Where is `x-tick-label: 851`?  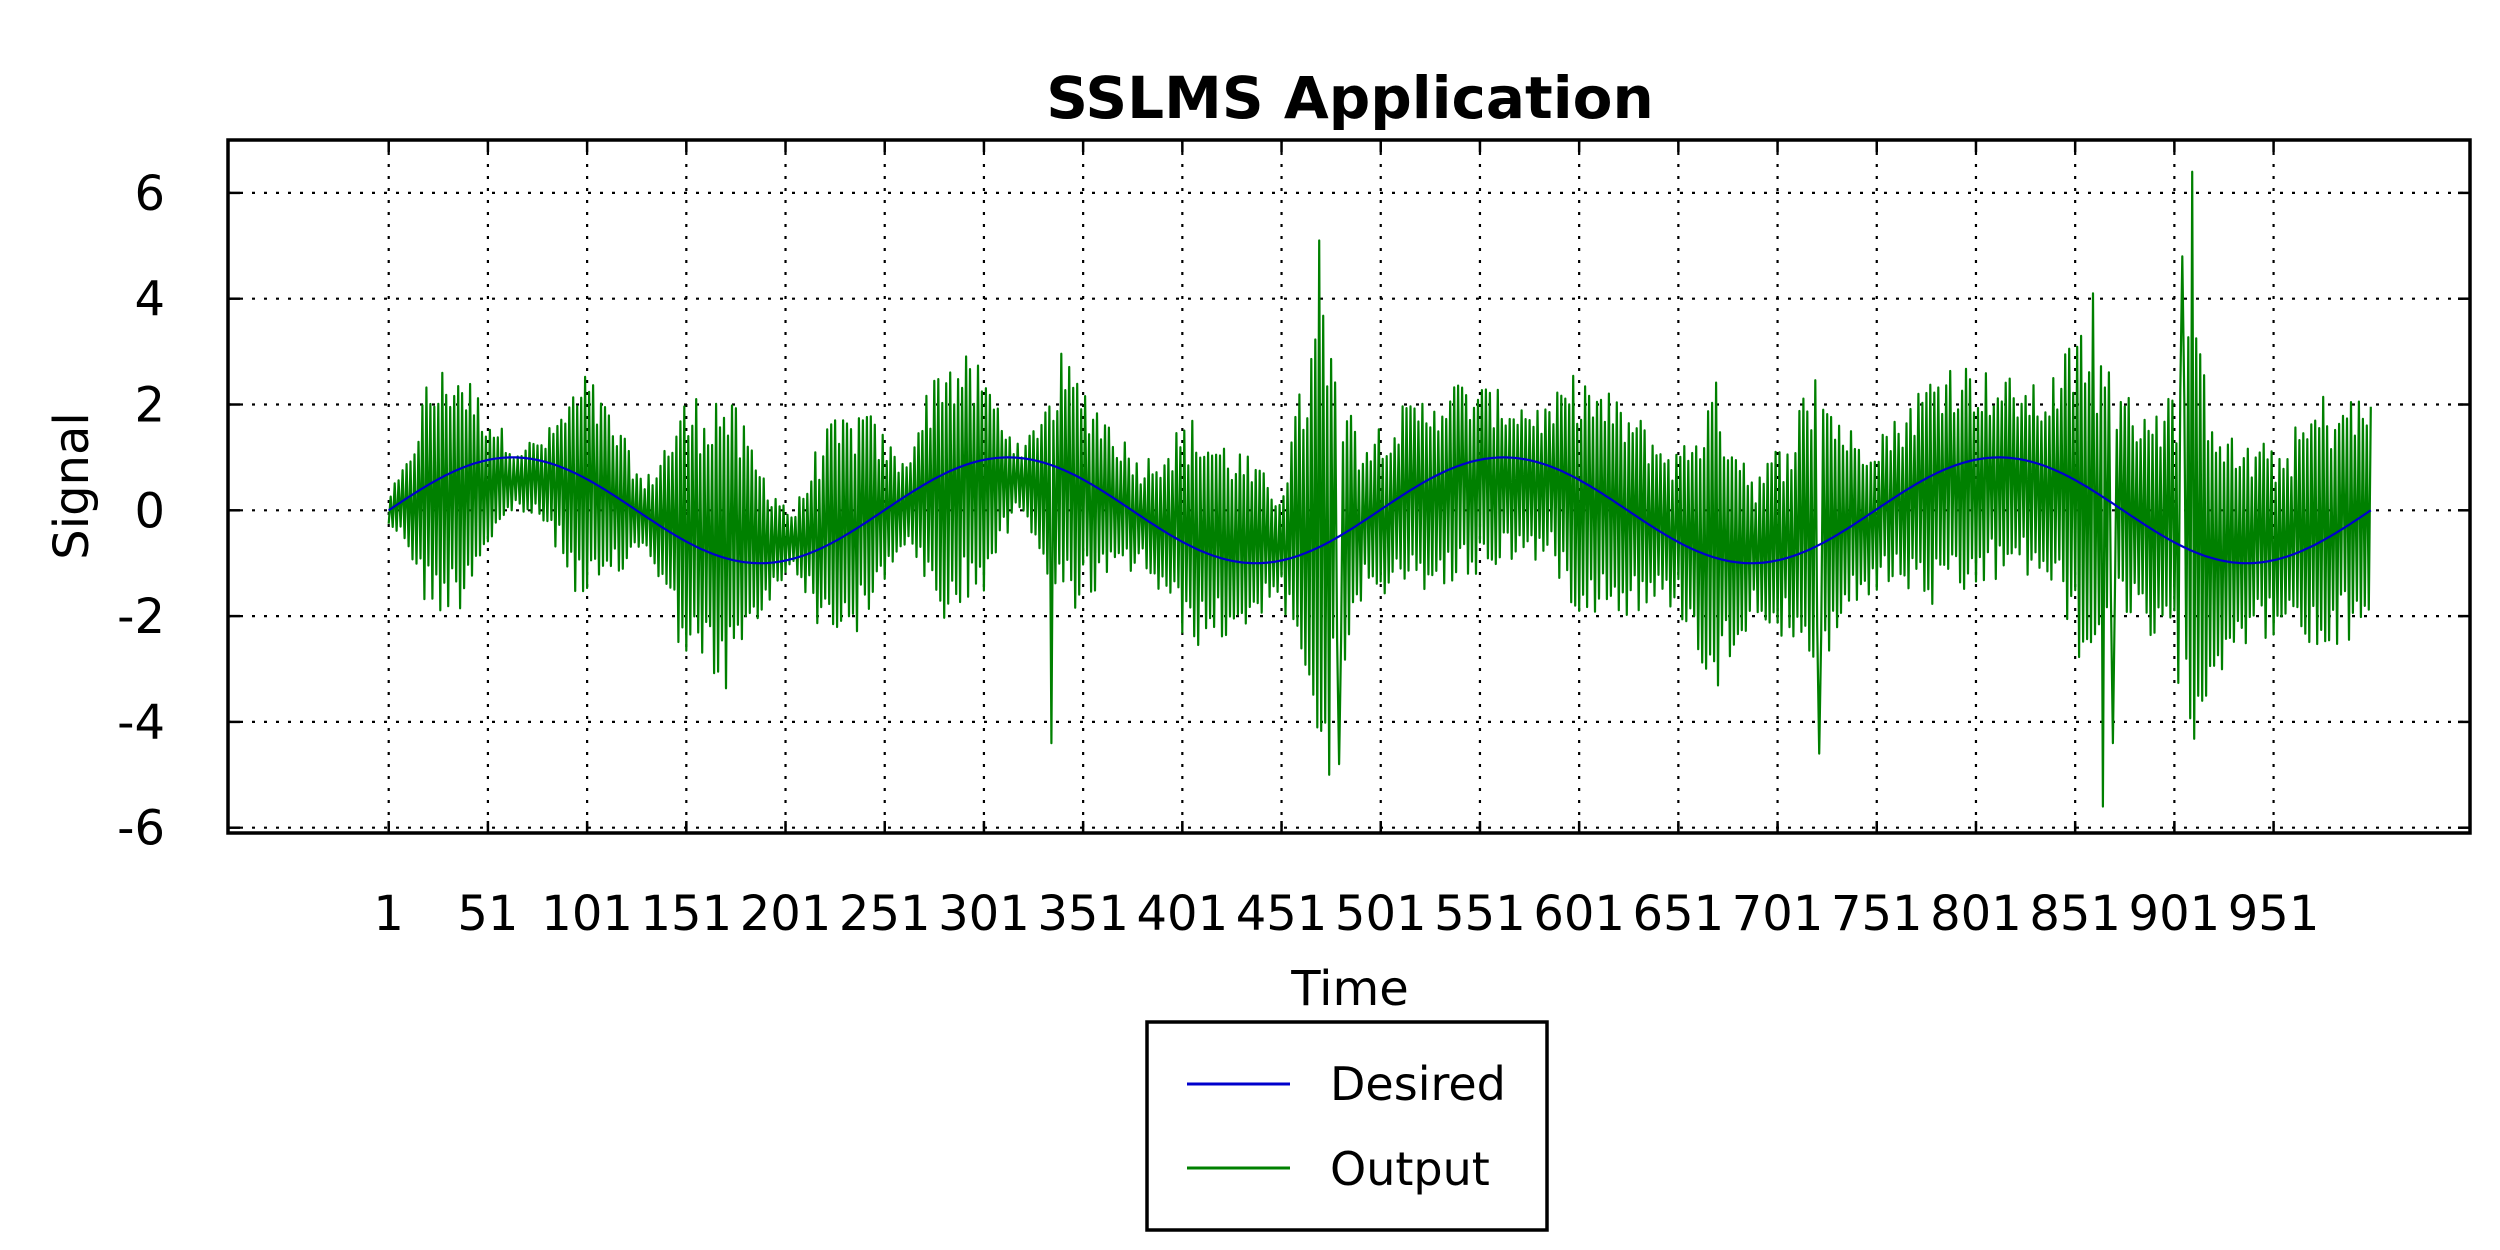
x-tick-label: 851 is located at coordinates (2075, 914).